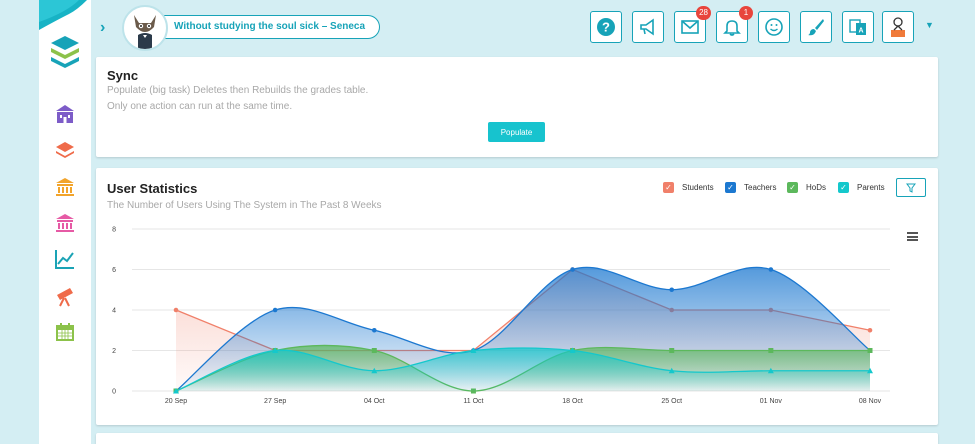  Describe the element at coordinates (860, 31) in the screenshot. I see `svg-text: A` at that location.